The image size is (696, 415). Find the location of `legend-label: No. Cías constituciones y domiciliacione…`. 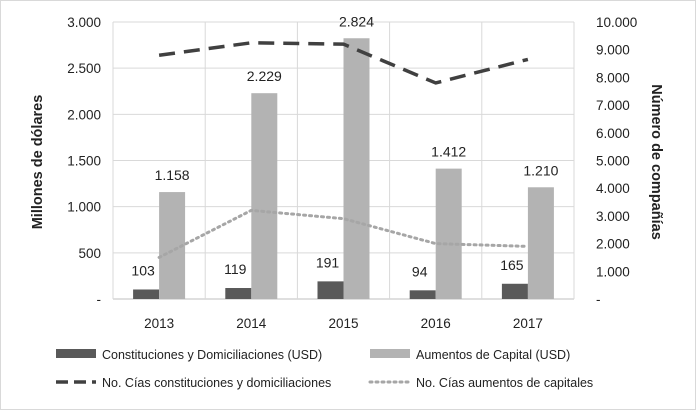

legend-label: No. Cías constituciones y domiciliacione… is located at coordinates (216, 383).